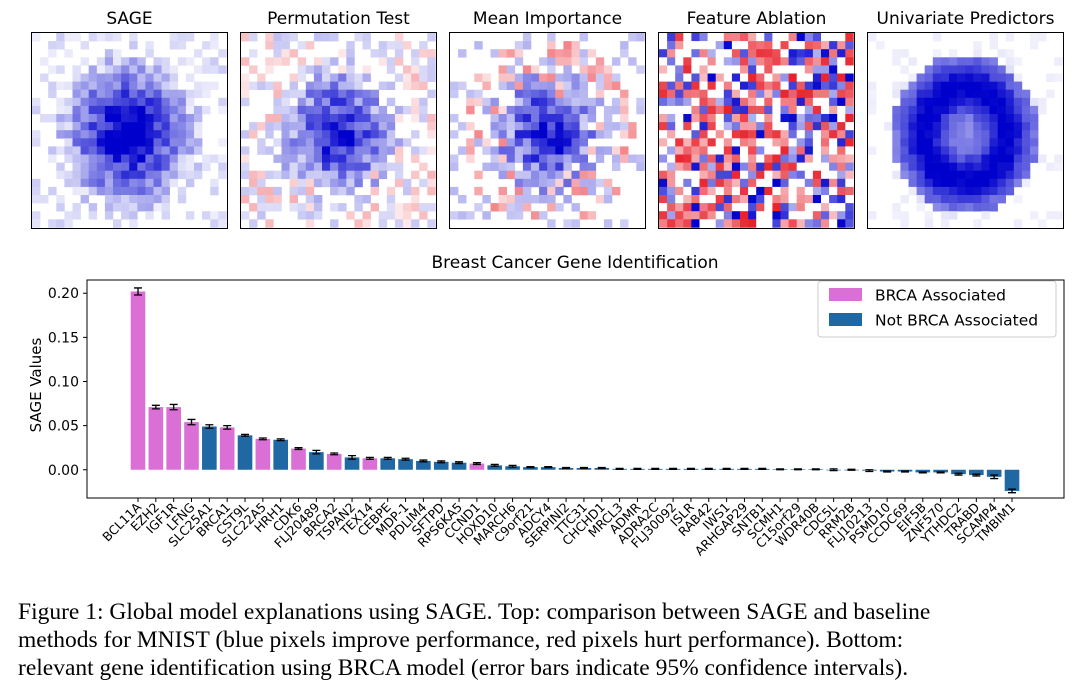  Describe the element at coordinates (298, 459) in the screenshot. I see `bar-cdk6` at that location.